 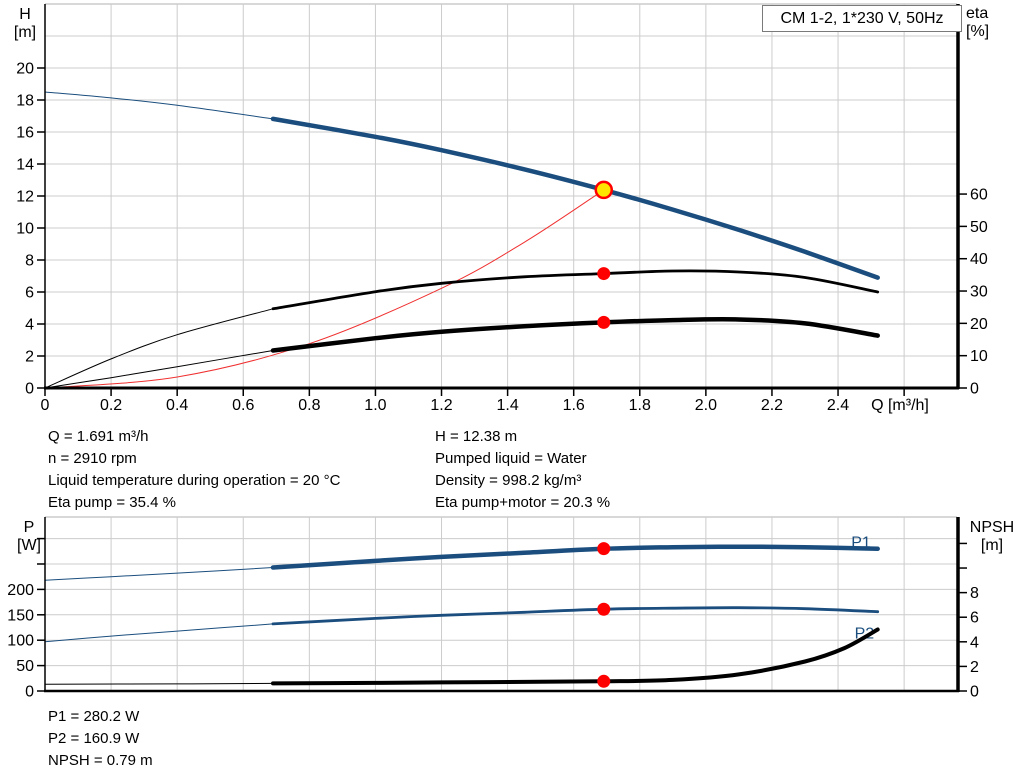 What do you see at coordinates (29, 261) in the screenshot?
I see `y-left-tick-label: 8` at bounding box center [29, 261].